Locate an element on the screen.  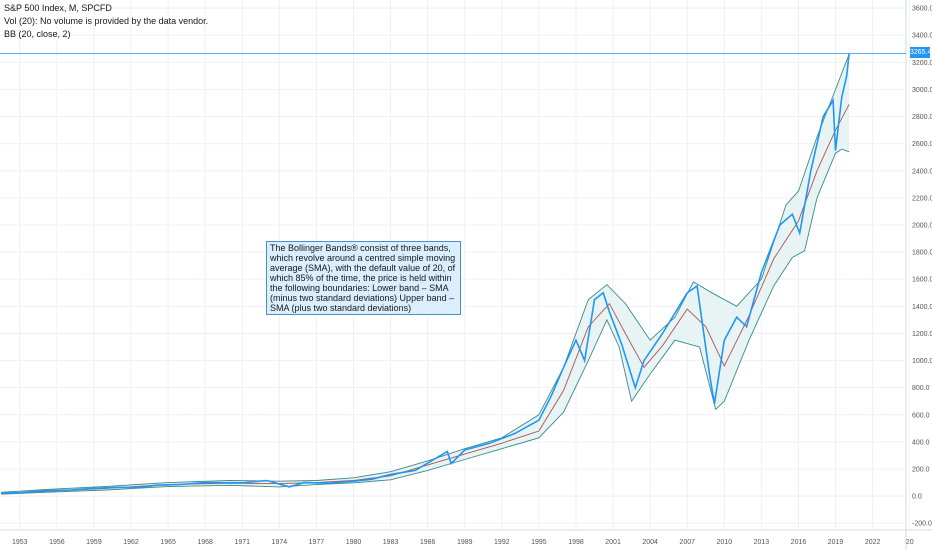
symbol-title: S&P 500 Index, M, SPCFD is located at coordinates (58, 8).